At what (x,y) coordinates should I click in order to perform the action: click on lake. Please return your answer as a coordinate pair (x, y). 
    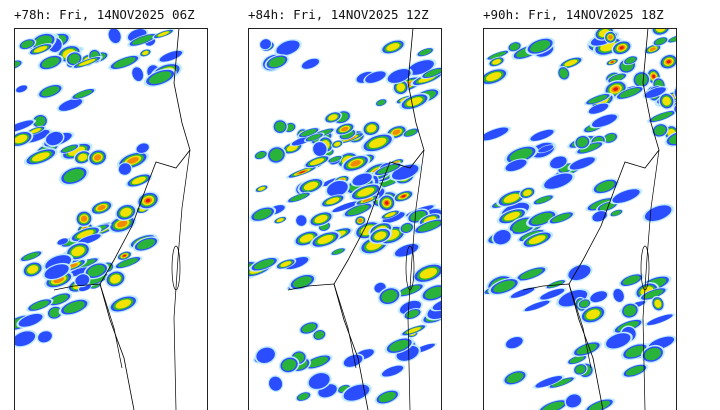
    Looking at the image, I should click on (645, 268).